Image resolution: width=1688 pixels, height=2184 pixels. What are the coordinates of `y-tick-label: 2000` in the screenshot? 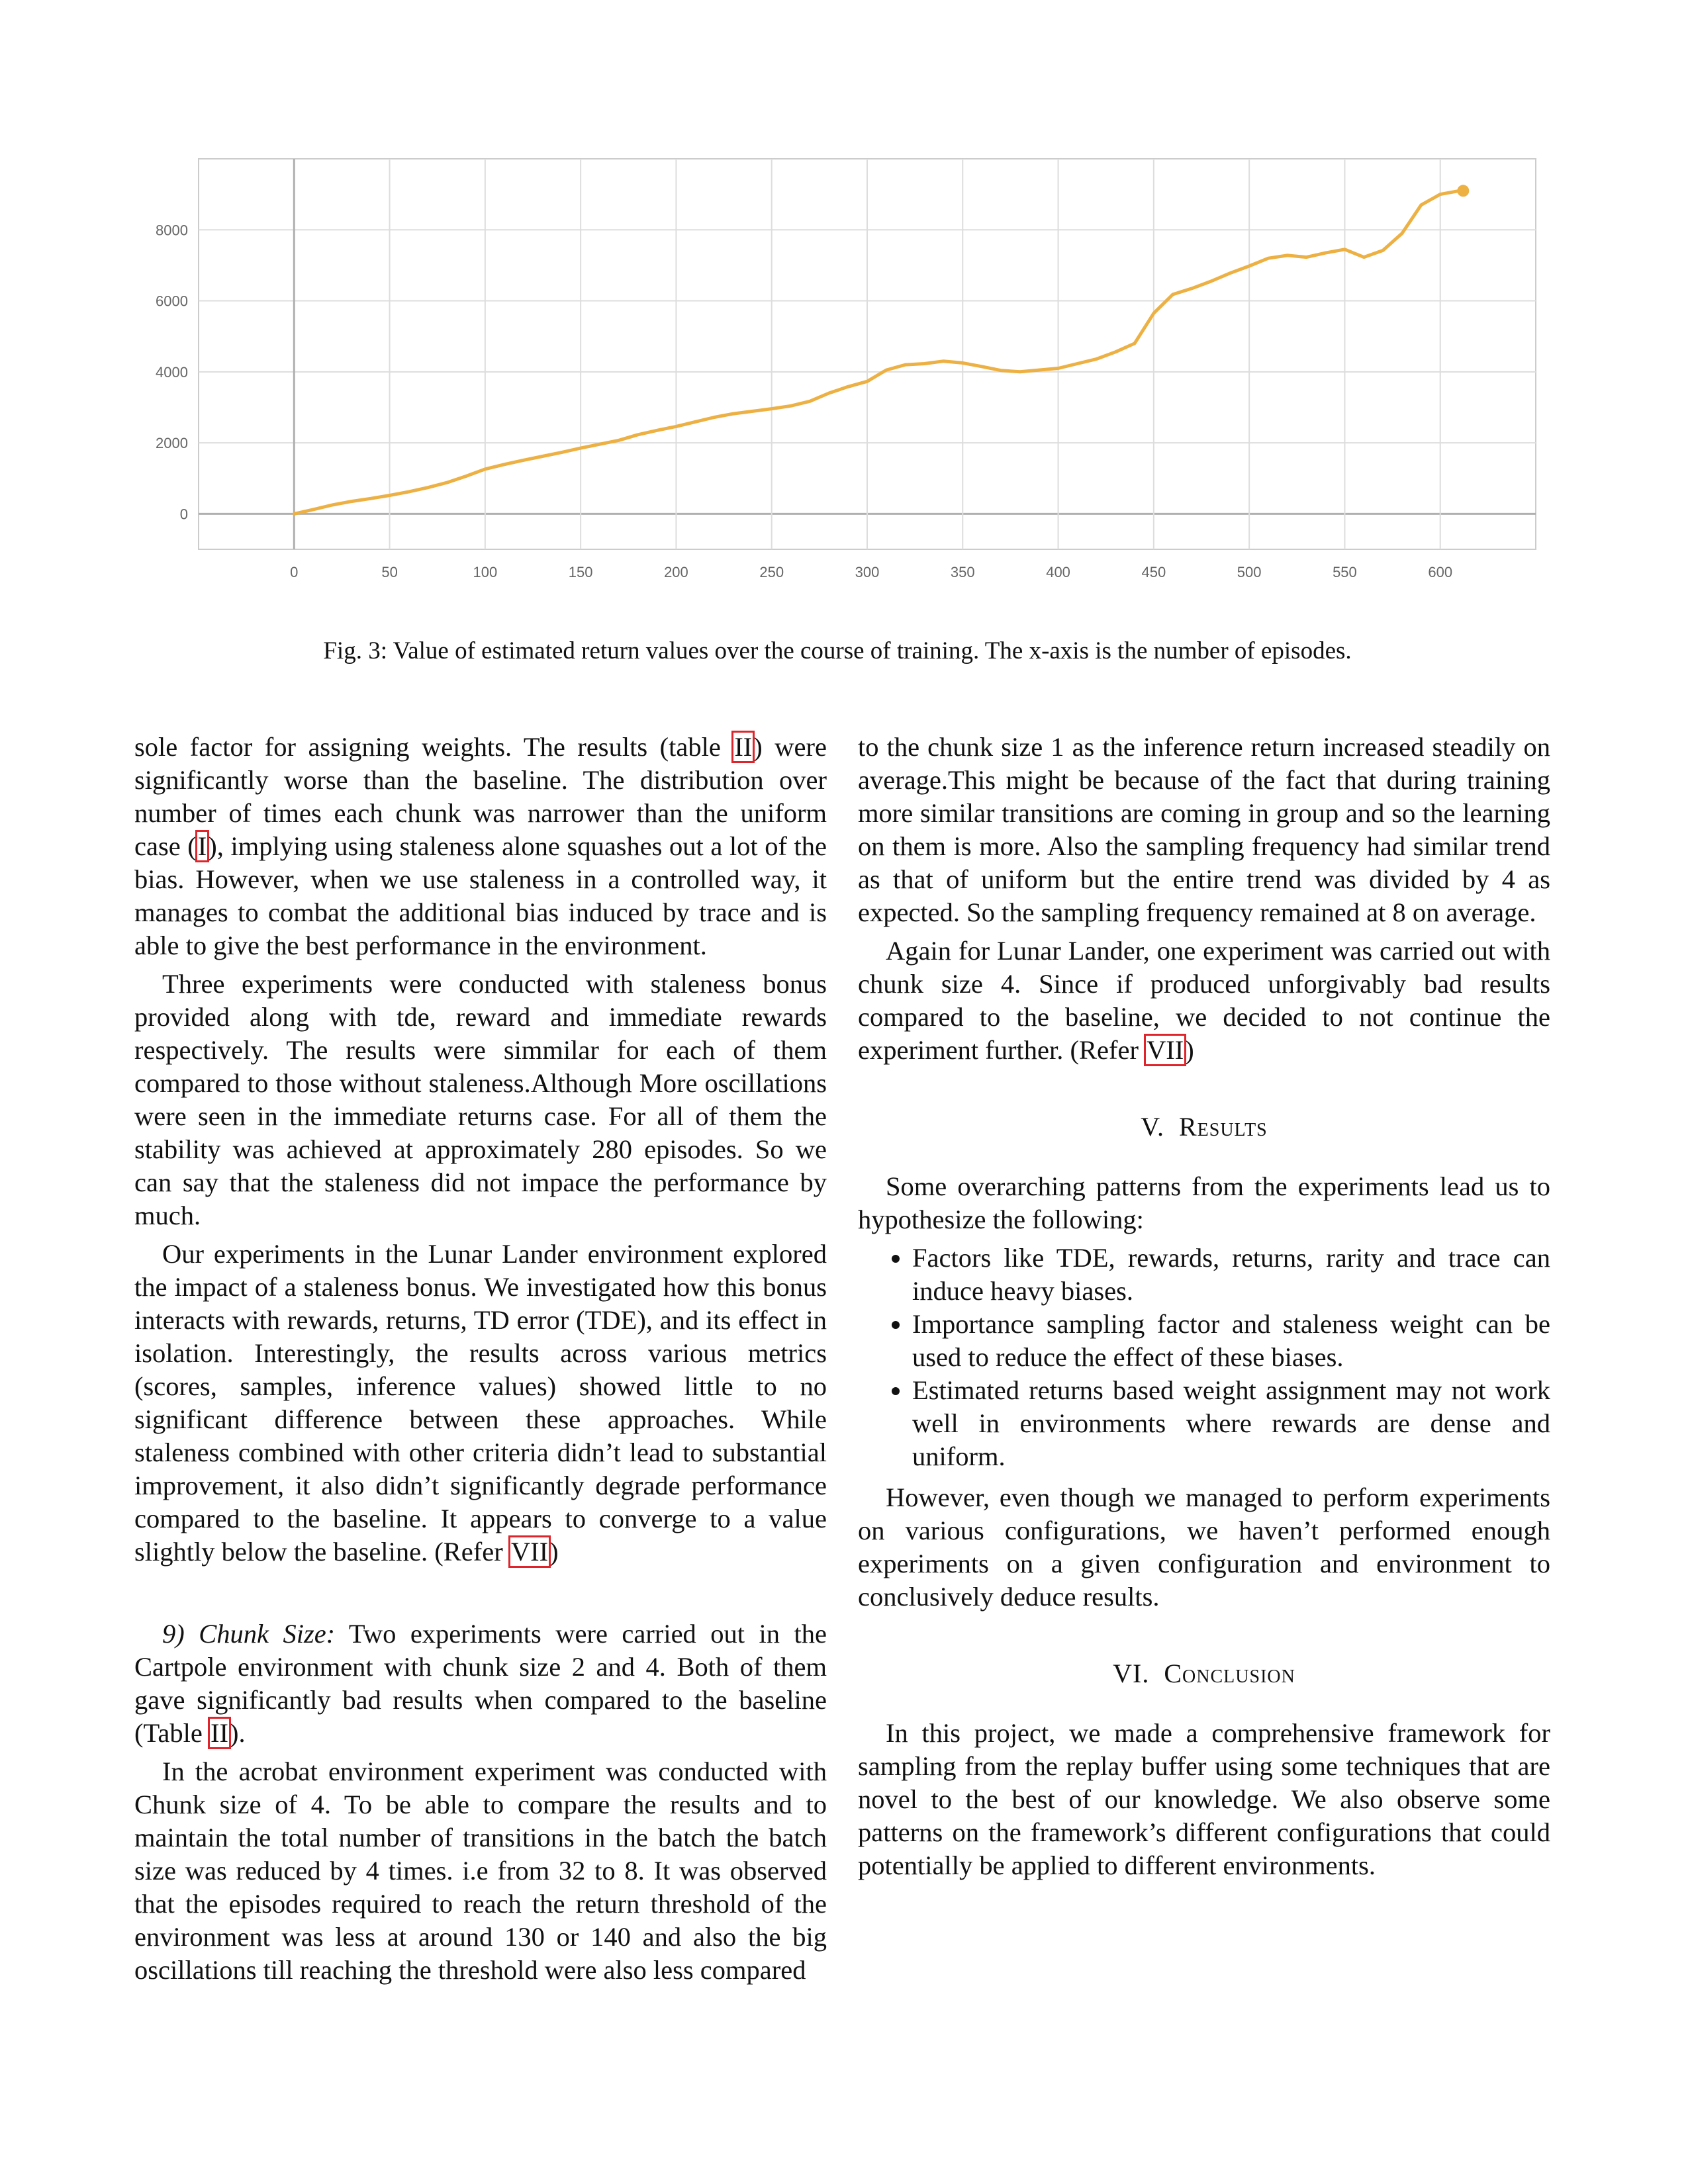 It's located at (172, 443).